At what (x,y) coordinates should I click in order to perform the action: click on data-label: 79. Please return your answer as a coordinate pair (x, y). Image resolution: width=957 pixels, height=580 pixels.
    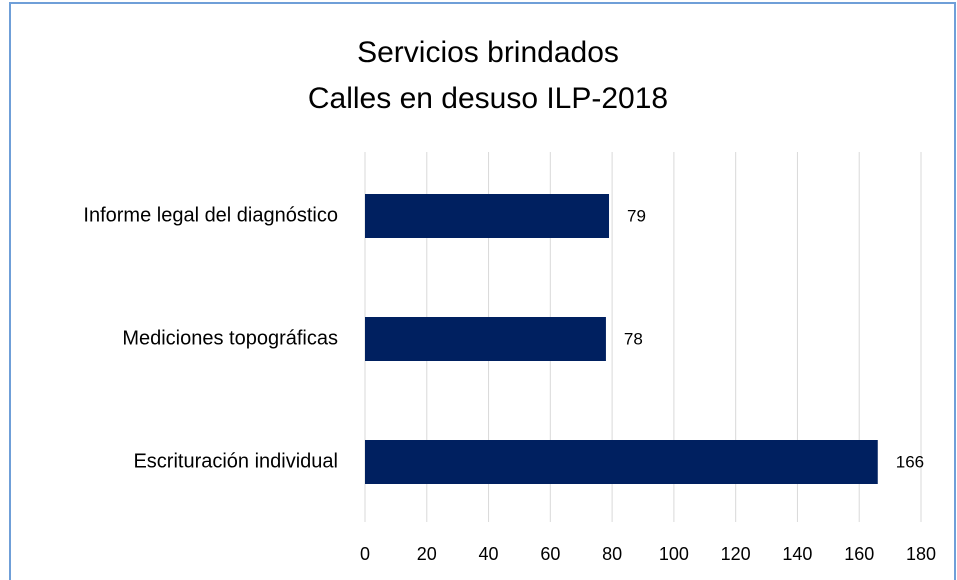
    Looking at the image, I should click on (636, 215).